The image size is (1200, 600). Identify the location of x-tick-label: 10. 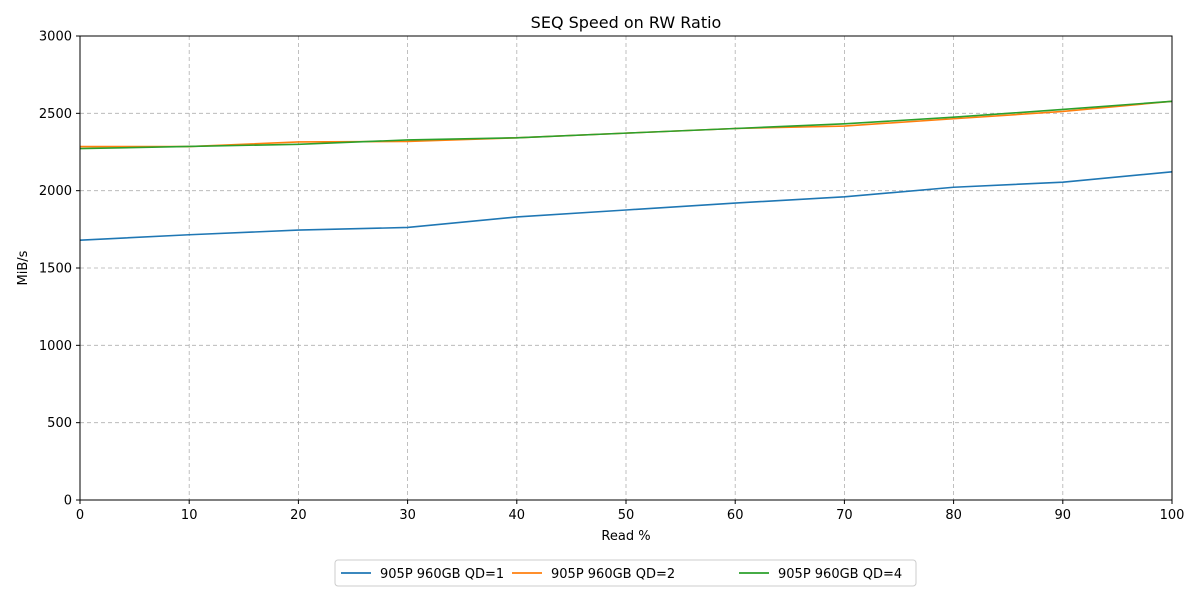
(189, 515).